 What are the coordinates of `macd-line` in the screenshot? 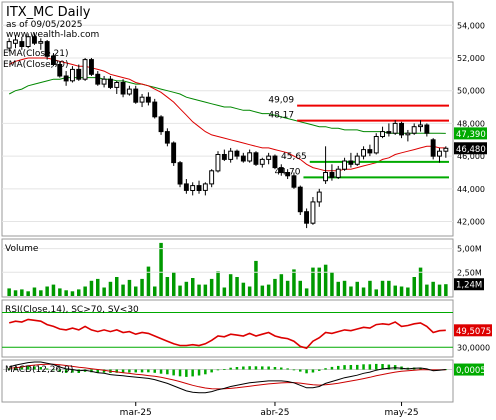 It's located at (227, 377).